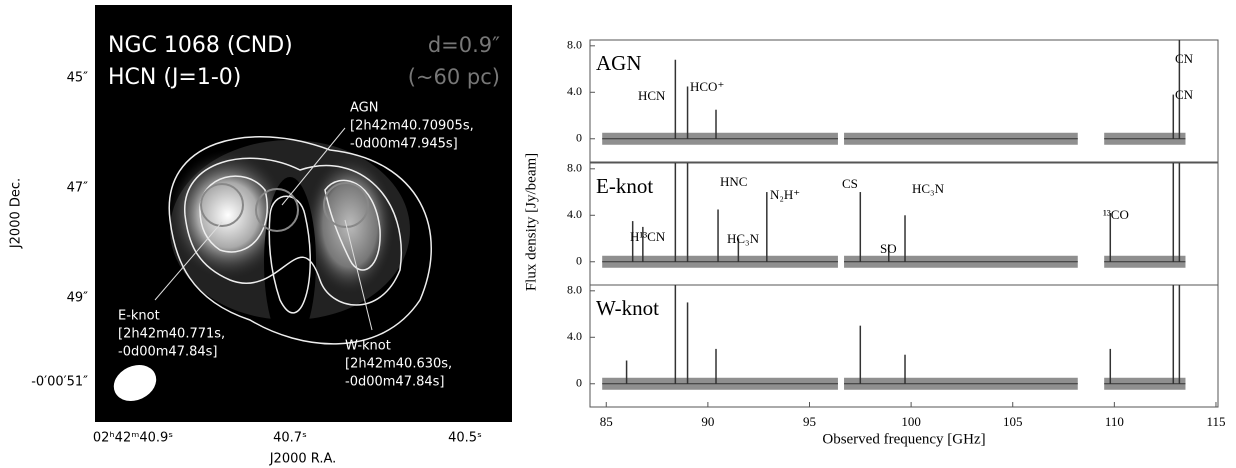  What do you see at coordinates (619, 63) in the screenshot?
I see `panel-name: AGN` at bounding box center [619, 63].